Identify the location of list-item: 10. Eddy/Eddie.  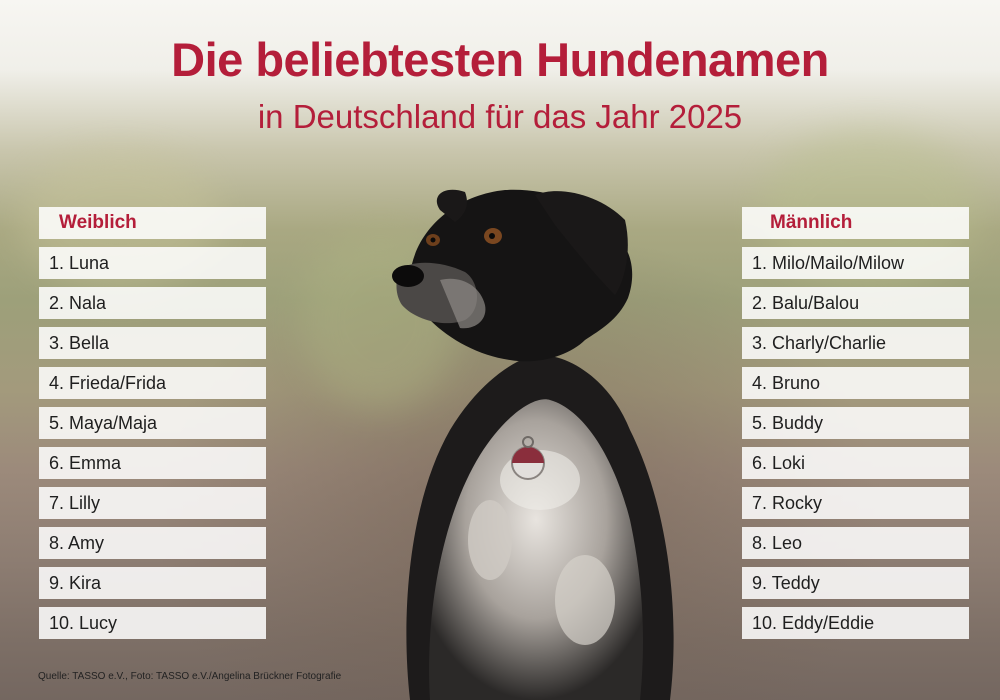
(855, 623).